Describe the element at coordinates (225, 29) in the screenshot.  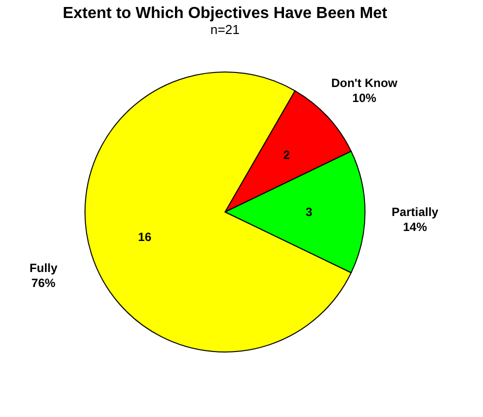
I see `chart-subtitle: n=21` at that location.